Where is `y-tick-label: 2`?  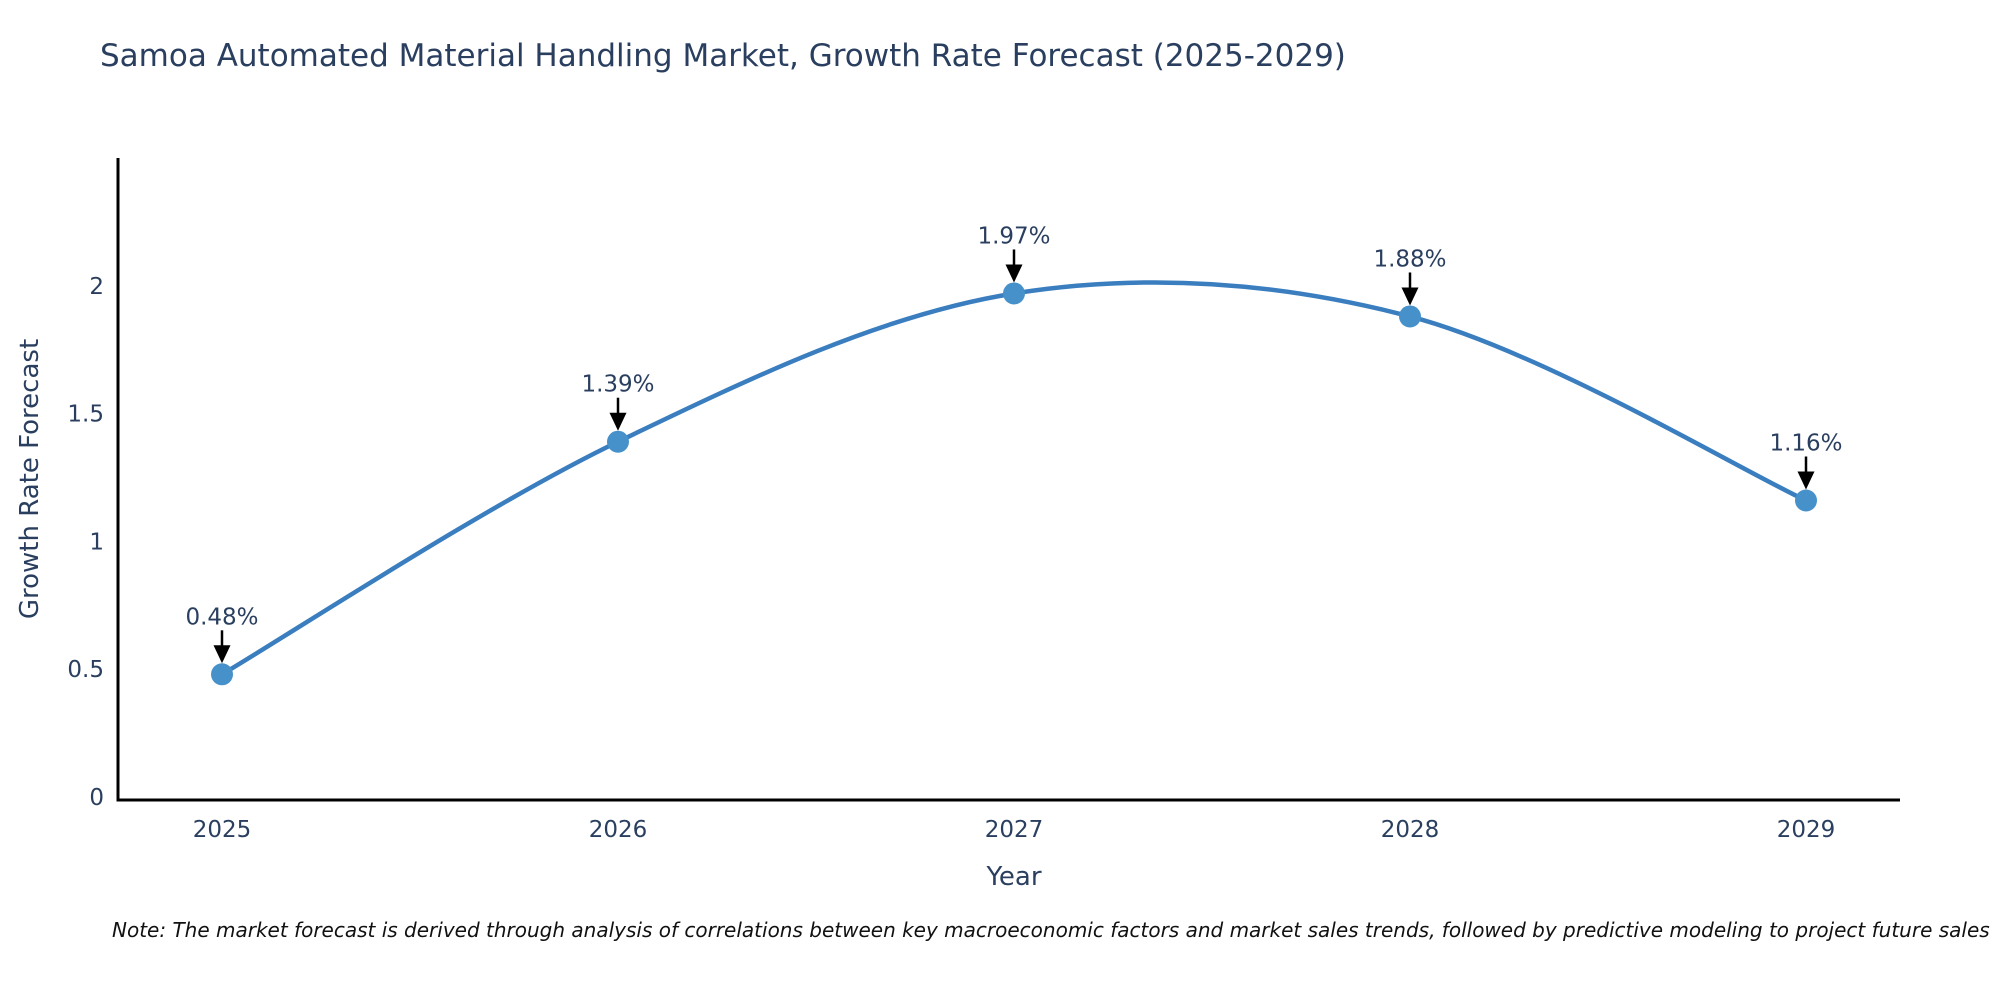 y-tick-label: 2 is located at coordinates (96, 287).